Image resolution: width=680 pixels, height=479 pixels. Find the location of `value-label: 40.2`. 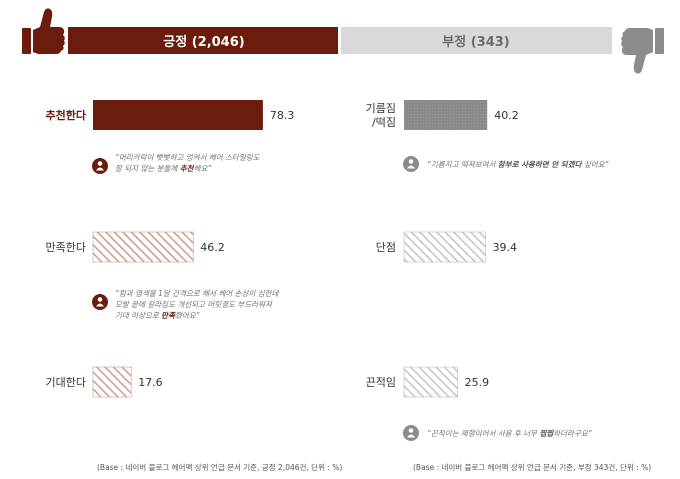

value-label: 40.2 is located at coordinates (506, 115).